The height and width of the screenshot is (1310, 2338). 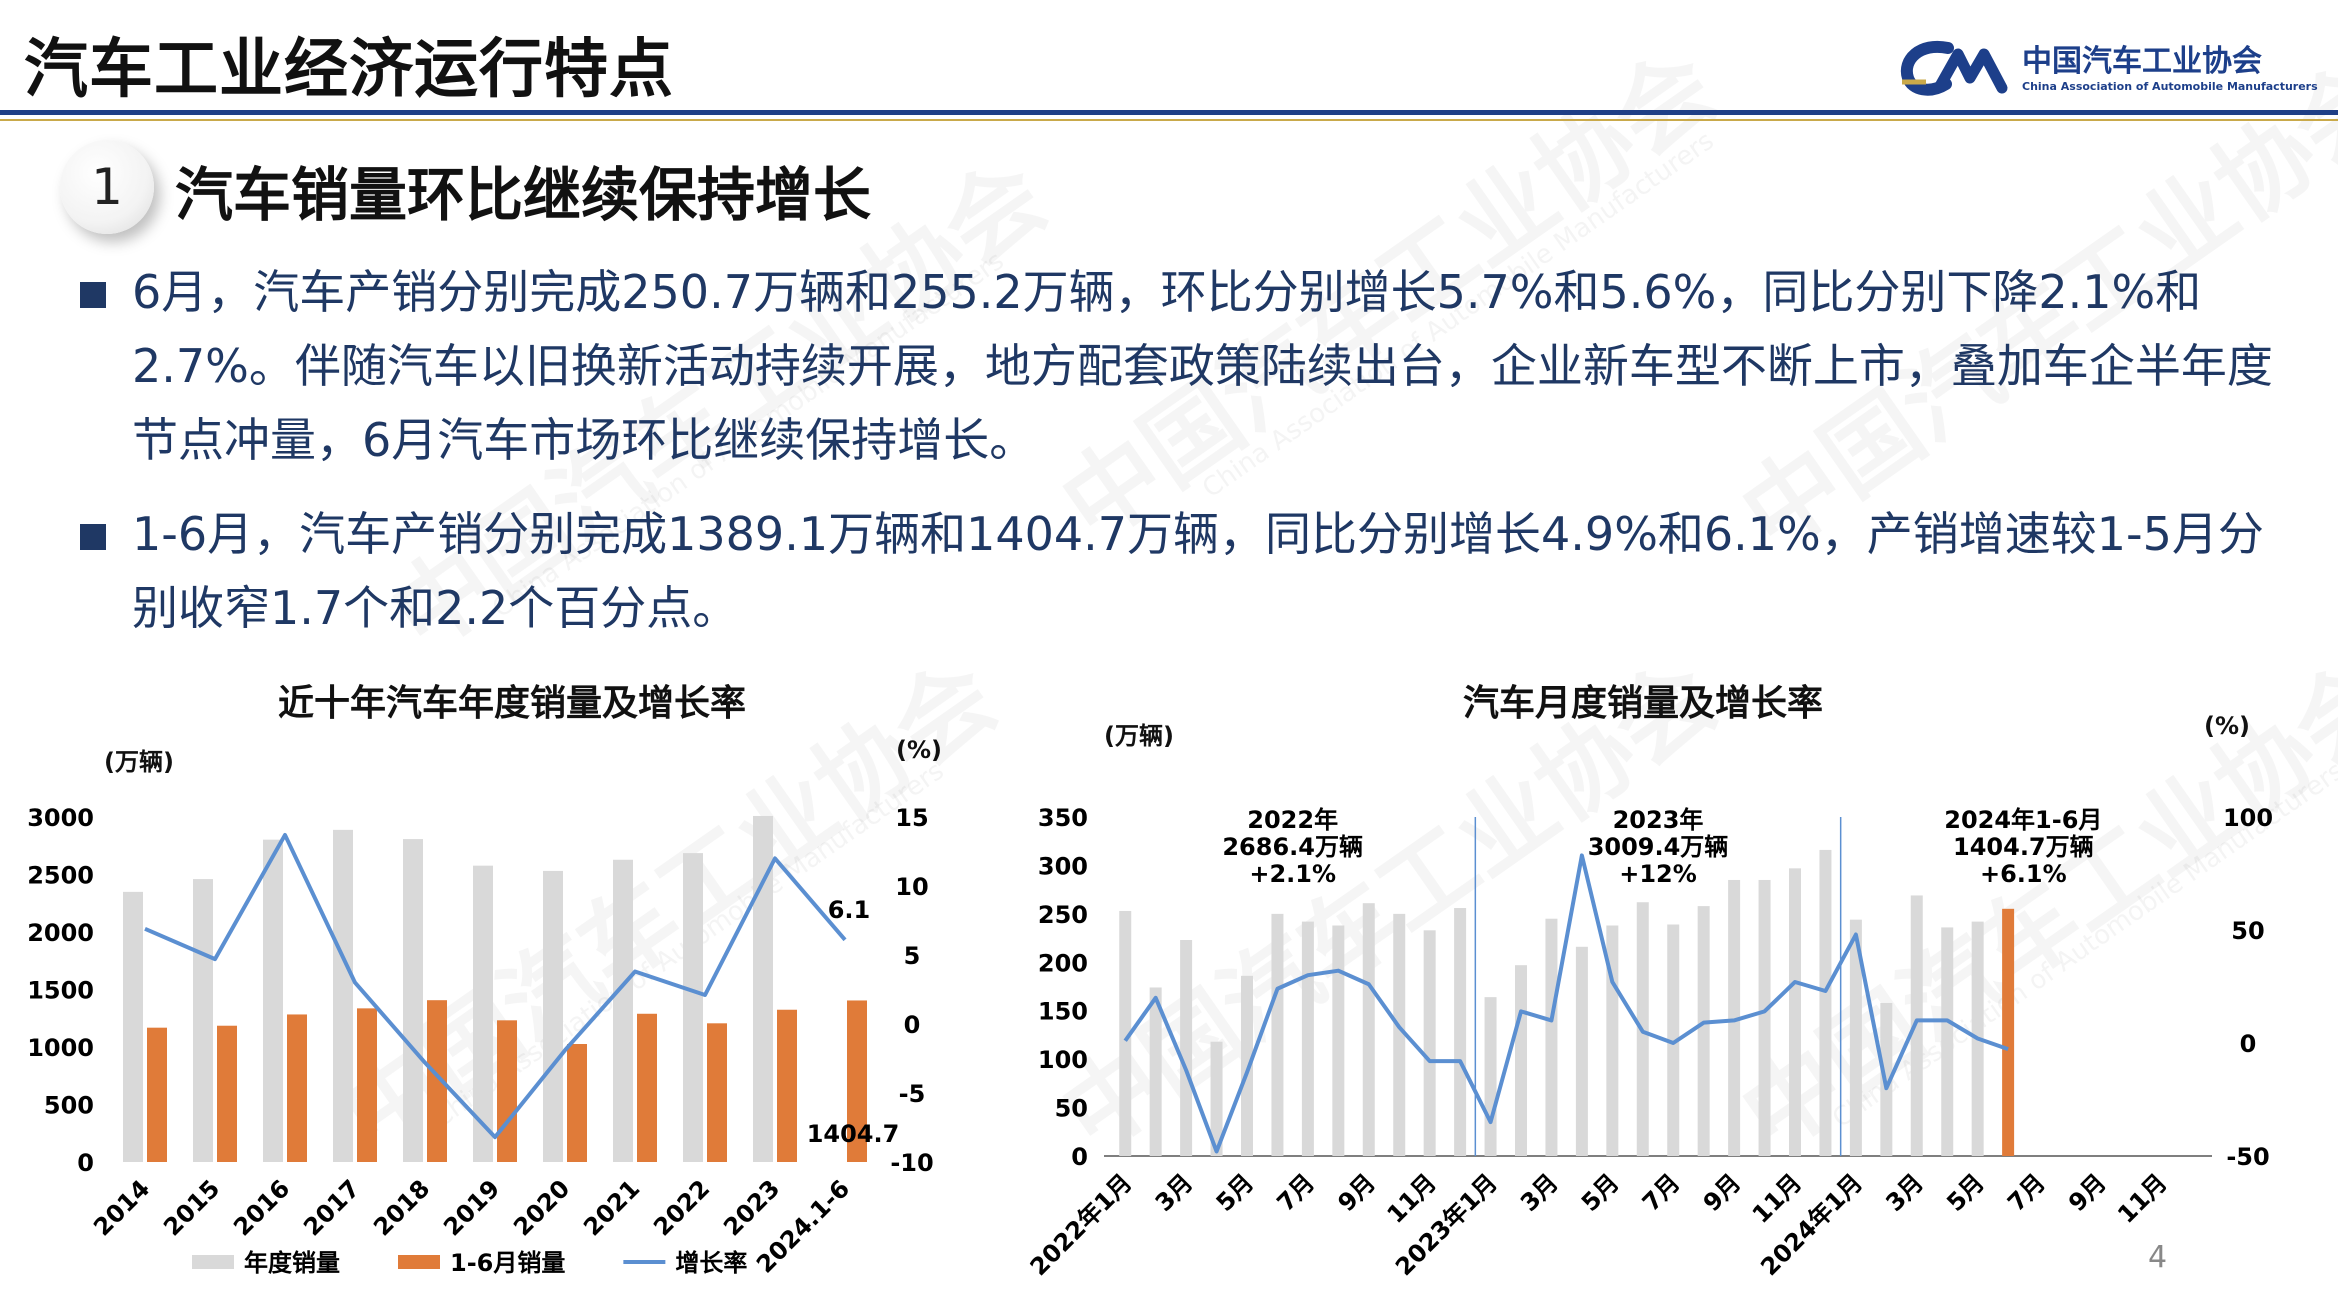 What do you see at coordinates (69, 1106) in the screenshot?
I see `y-tick-label-left: 500` at bounding box center [69, 1106].